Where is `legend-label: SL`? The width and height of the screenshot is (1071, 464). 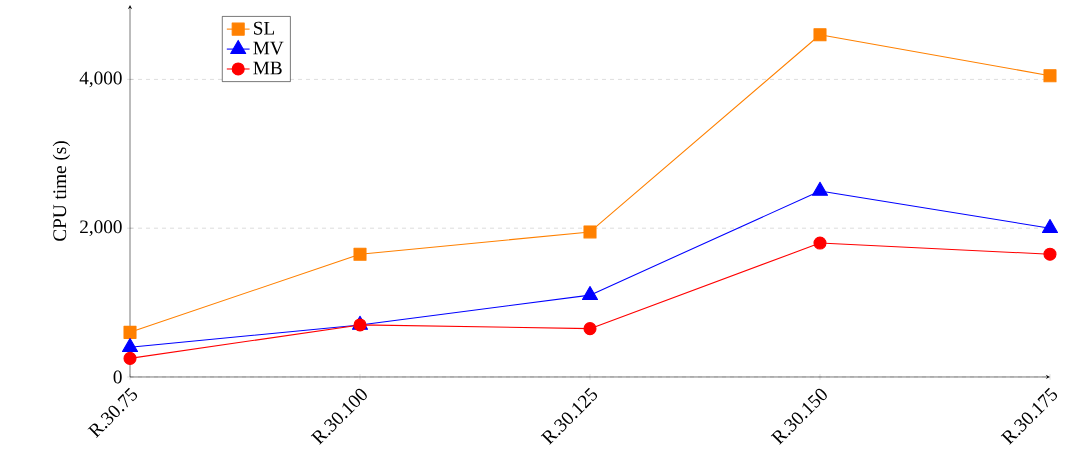
legend-label: SL is located at coordinates (264, 28).